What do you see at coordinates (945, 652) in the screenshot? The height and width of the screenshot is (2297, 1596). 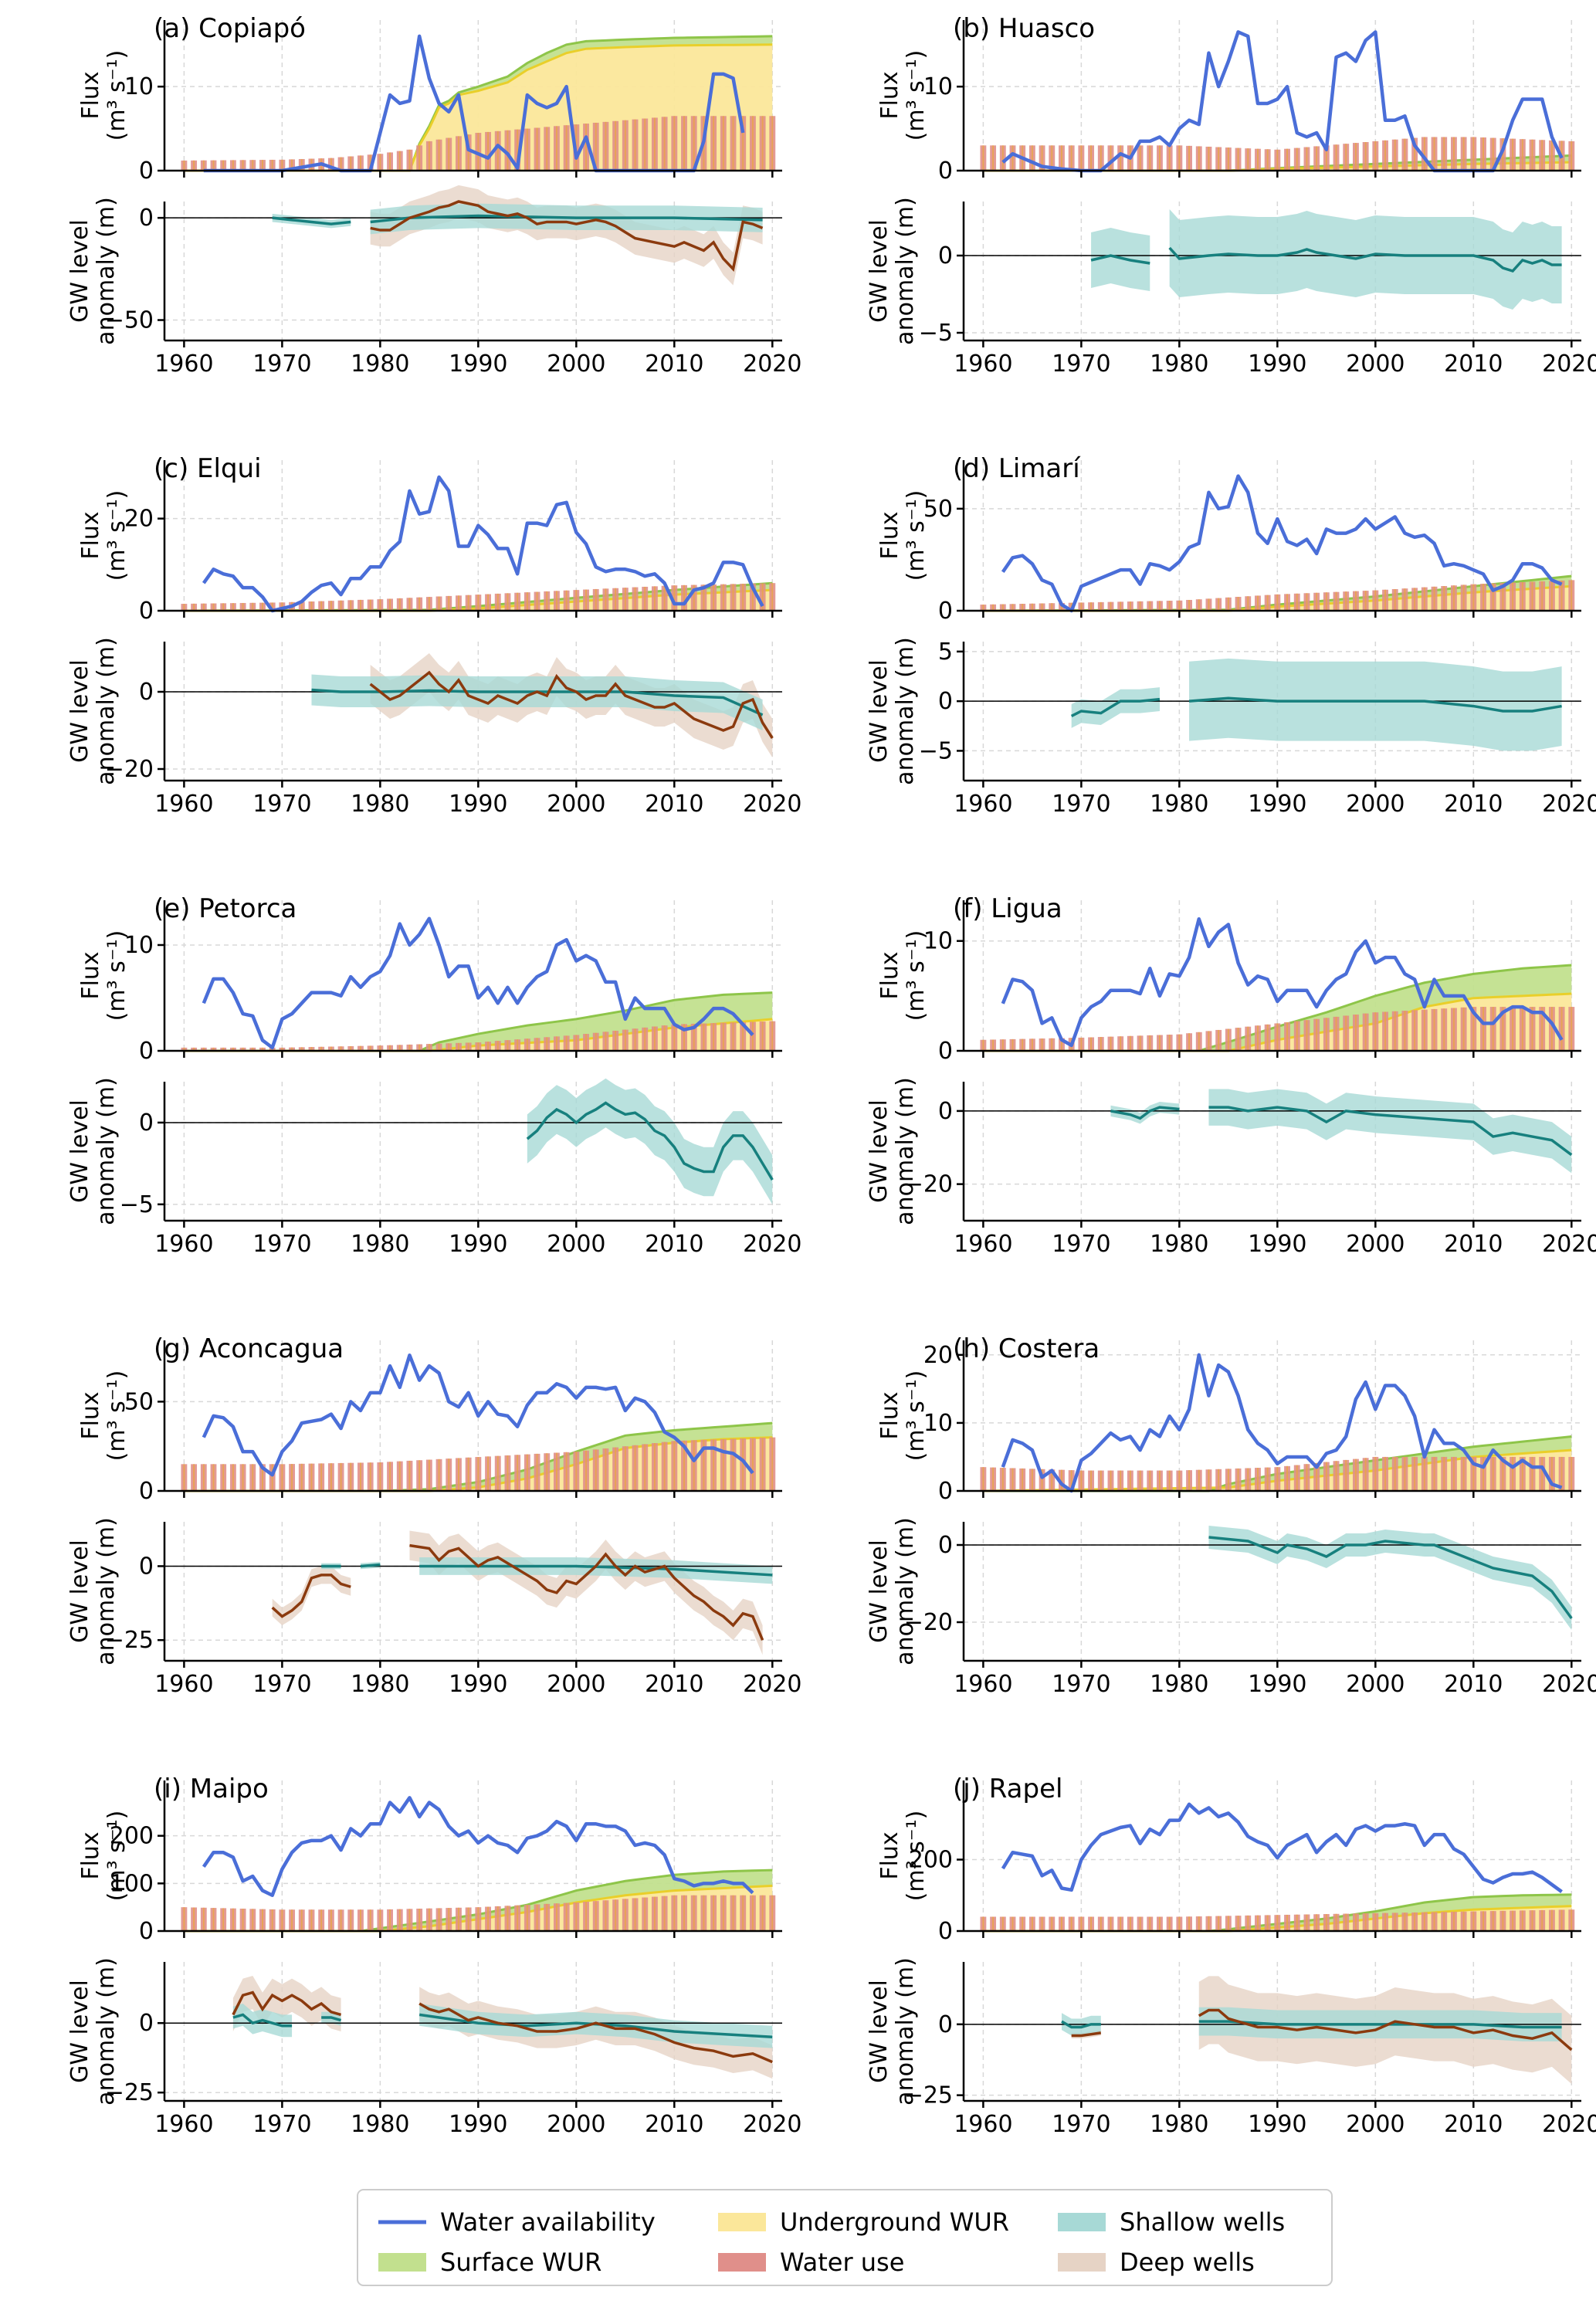 I see `gw-ytick-label: 5` at bounding box center [945, 652].